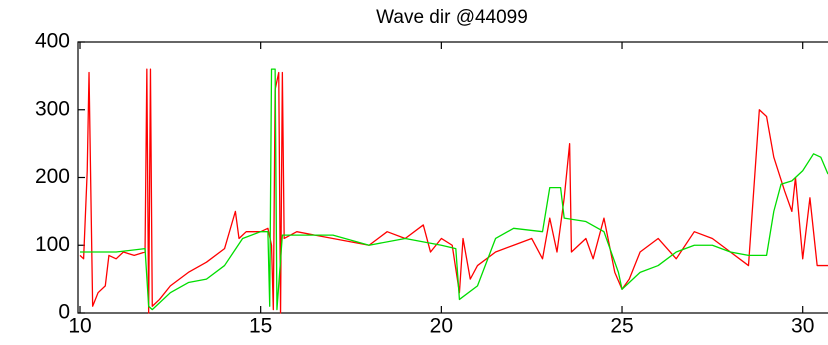 The height and width of the screenshot is (345, 828). Describe the element at coordinates (802, 326) in the screenshot. I see `x-tick-label: 30` at that location.